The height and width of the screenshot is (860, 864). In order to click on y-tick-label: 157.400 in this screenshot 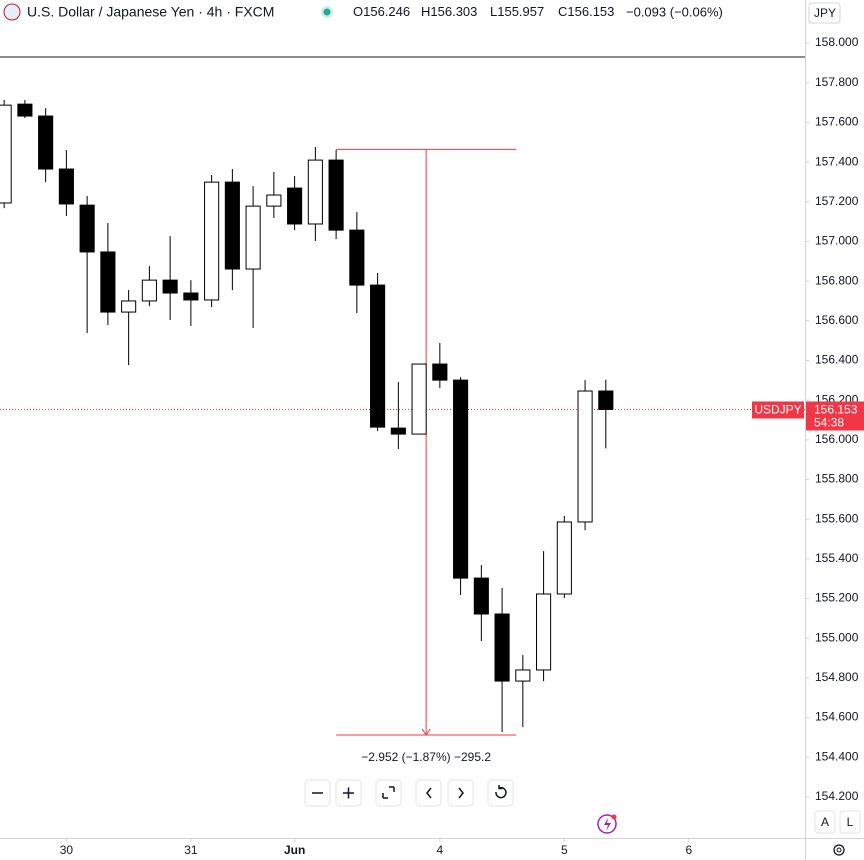, I will do `click(837, 161)`.